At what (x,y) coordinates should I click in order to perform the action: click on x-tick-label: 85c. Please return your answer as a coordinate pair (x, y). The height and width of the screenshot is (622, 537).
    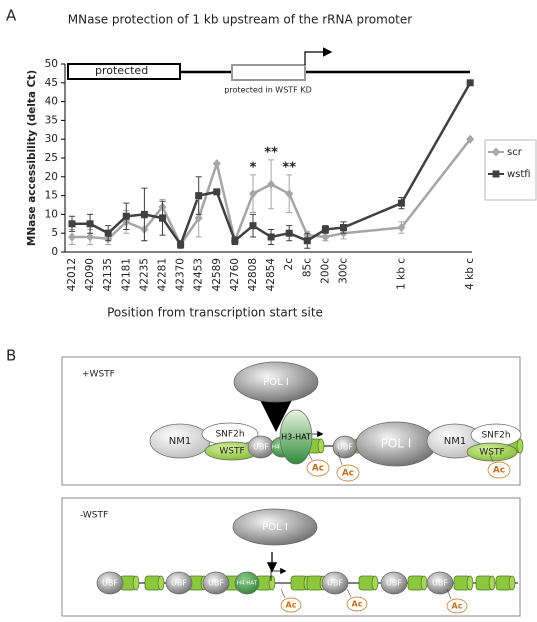
    Looking at the image, I should click on (307, 267).